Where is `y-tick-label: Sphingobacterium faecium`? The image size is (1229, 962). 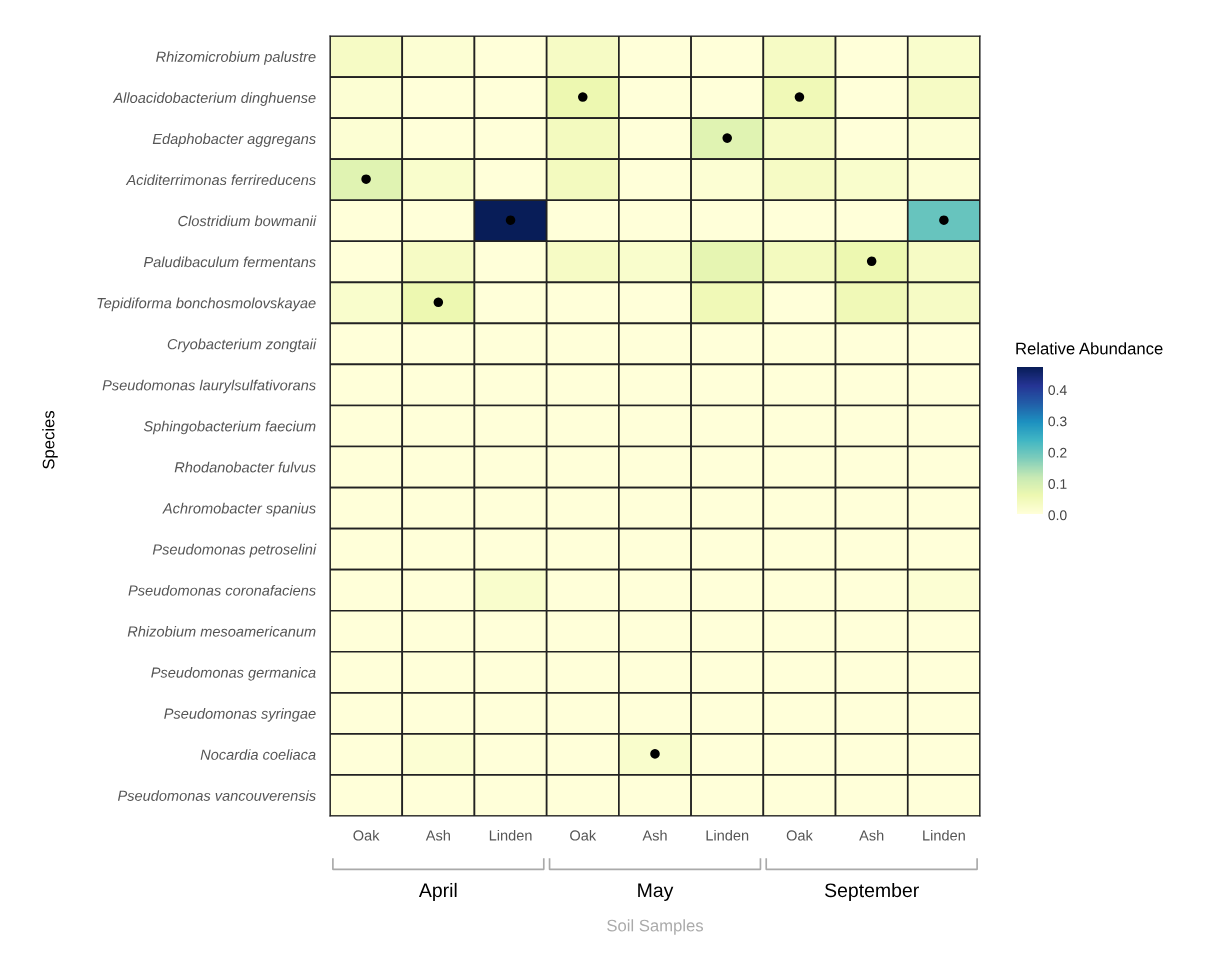
y-tick-label: Sphingobacterium faecium is located at coordinates (229, 427).